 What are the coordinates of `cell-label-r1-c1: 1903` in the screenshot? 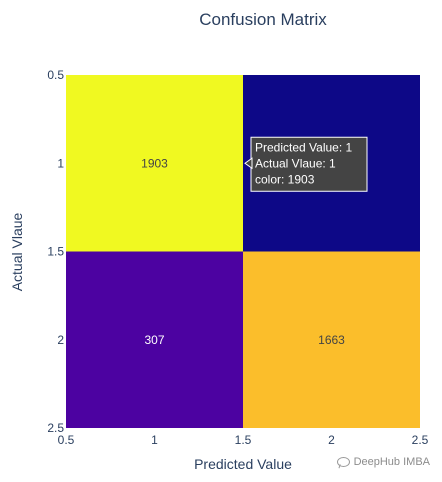 It's located at (154, 163).